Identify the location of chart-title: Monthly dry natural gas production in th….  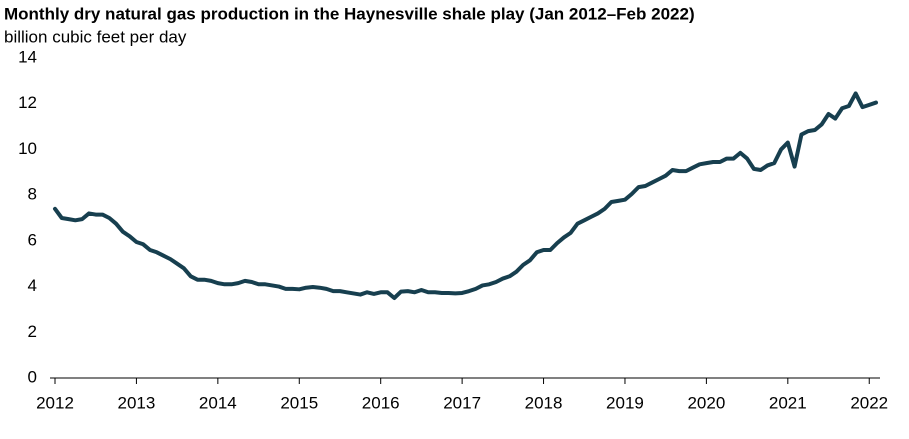
(349, 13).